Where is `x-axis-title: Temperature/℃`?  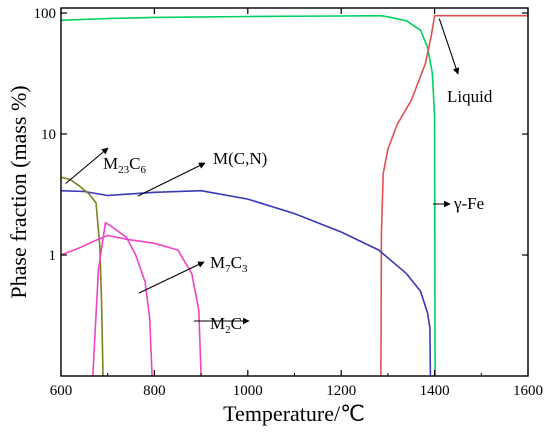
x-axis-title: Temperature/℃ is located at coordinates (294, 413).